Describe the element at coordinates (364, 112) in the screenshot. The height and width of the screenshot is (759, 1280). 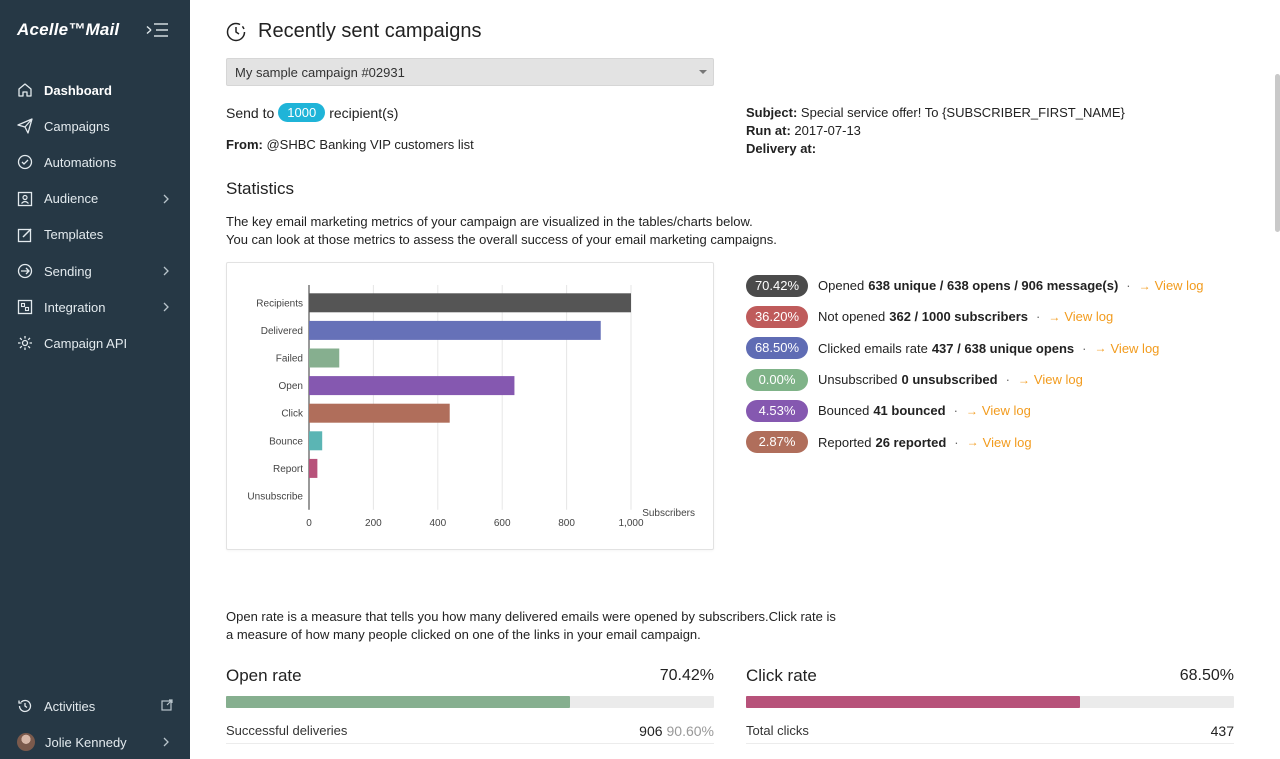
I see `send-to-suffix: recipient(s)` at that location.